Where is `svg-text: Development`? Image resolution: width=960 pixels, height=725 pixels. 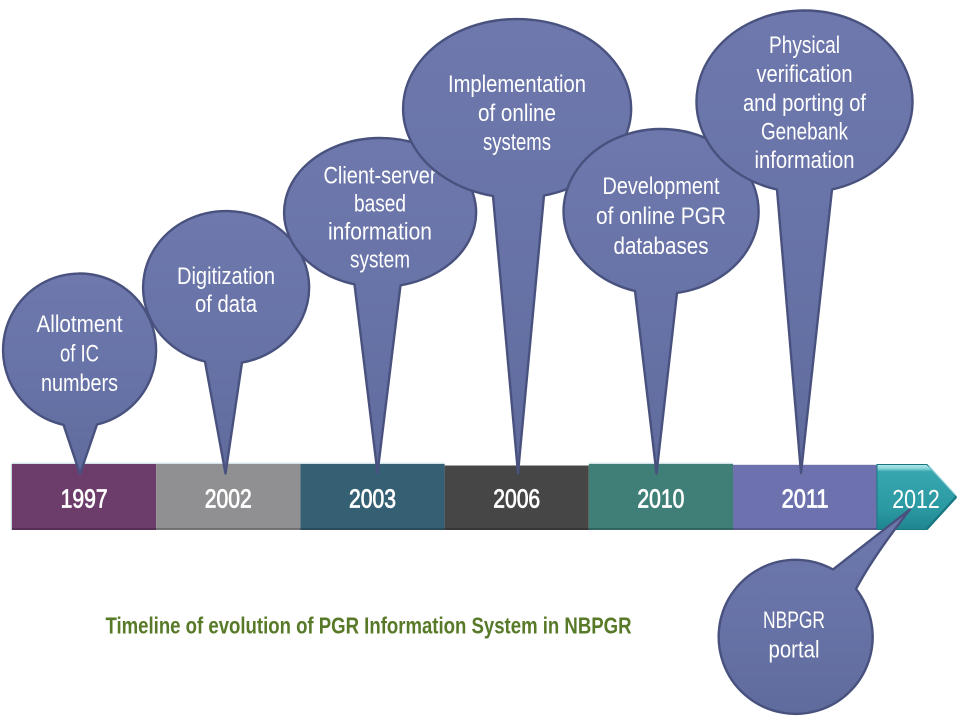 svg-text: Development is located at coordinates (661, 186).